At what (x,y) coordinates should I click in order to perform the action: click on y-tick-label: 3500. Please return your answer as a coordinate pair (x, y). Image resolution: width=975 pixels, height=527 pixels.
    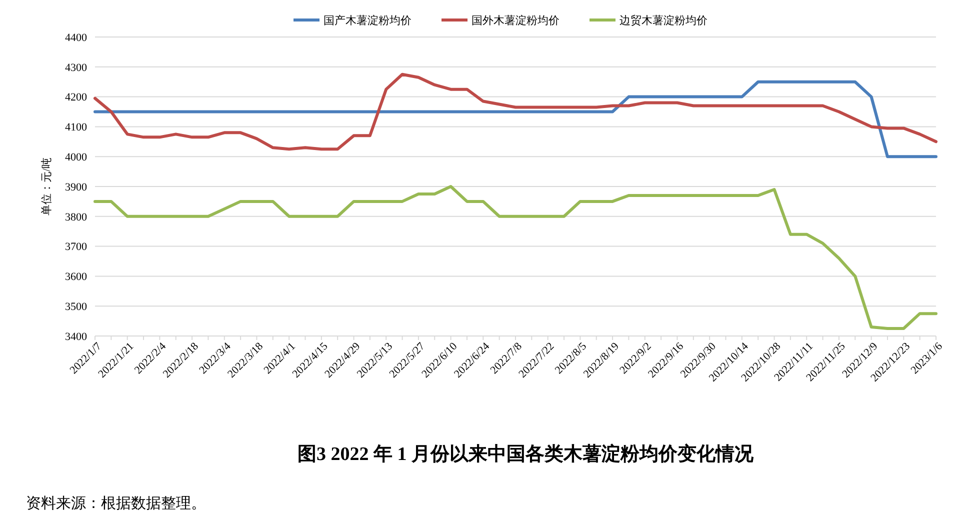
    Looking at the image, I should click on (76, 306).